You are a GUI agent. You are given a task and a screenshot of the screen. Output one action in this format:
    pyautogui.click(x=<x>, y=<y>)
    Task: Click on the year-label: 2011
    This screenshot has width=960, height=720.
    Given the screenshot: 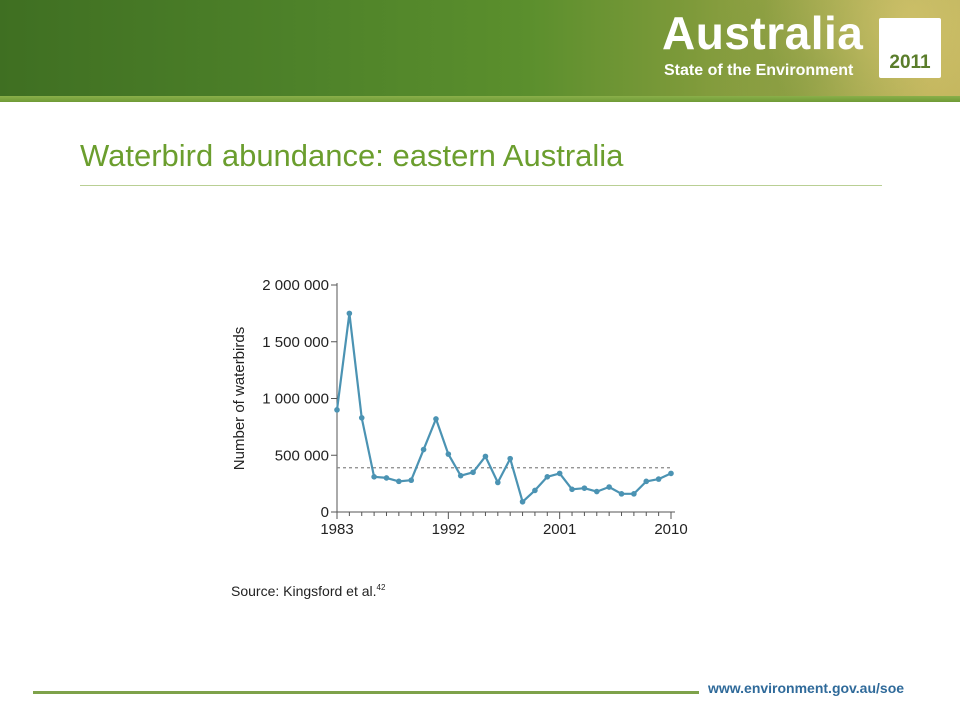 What is the action you would take?
    pyautogui.click(x=910, y=62)
    